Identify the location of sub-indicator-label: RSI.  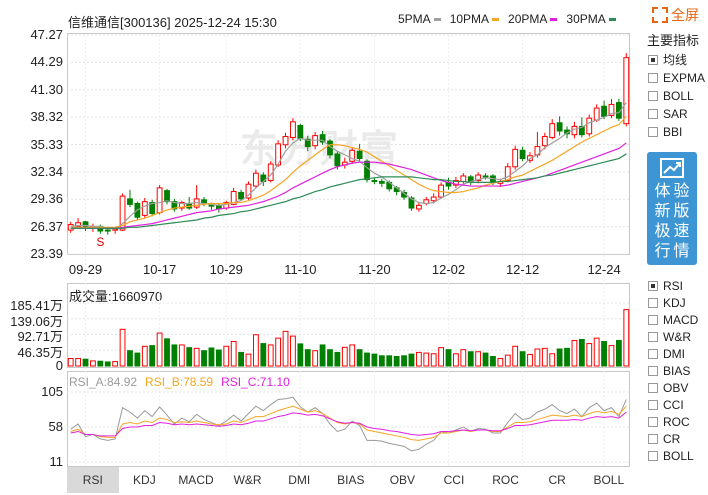
(673, 286).